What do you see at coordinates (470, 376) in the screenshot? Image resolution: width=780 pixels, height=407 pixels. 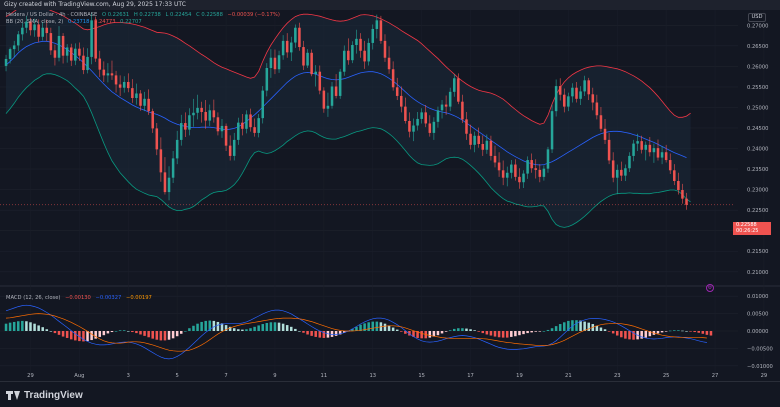 I see `time-tick-label: 17` at bounding box center [470, 376].